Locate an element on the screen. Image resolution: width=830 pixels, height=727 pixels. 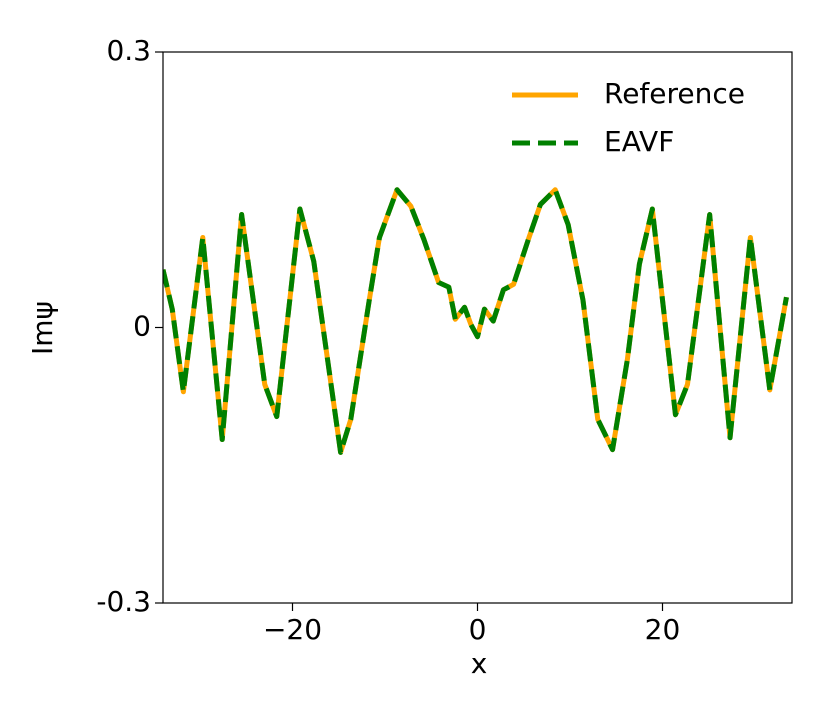
y-tick-label: -0.3 is located at coordinates (123, 601).